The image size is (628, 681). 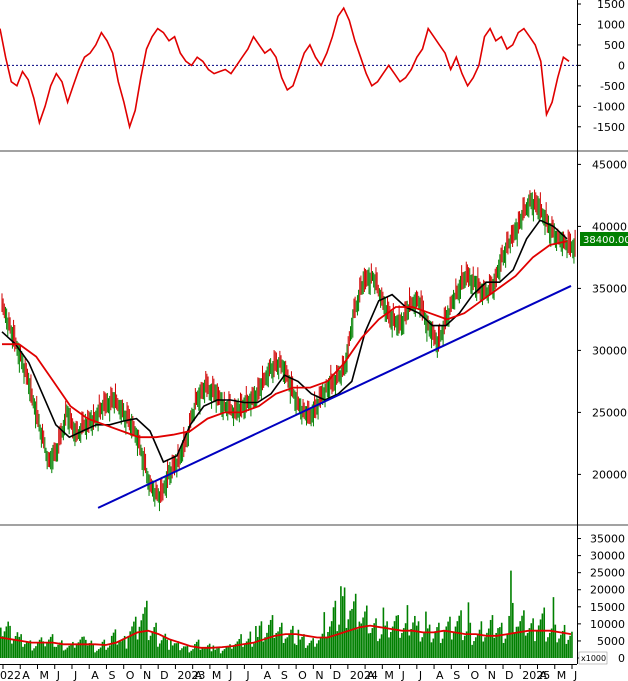 I want to click on y-tick-label: 40000, so click(x=609, y=226).